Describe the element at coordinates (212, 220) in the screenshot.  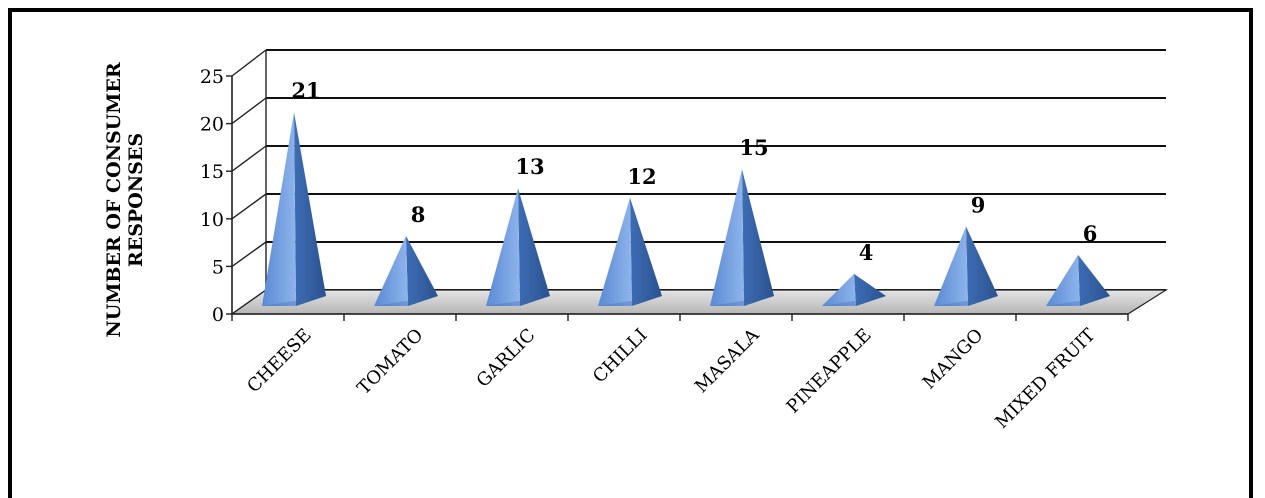
I see `y-tick-label: 10` at that location.